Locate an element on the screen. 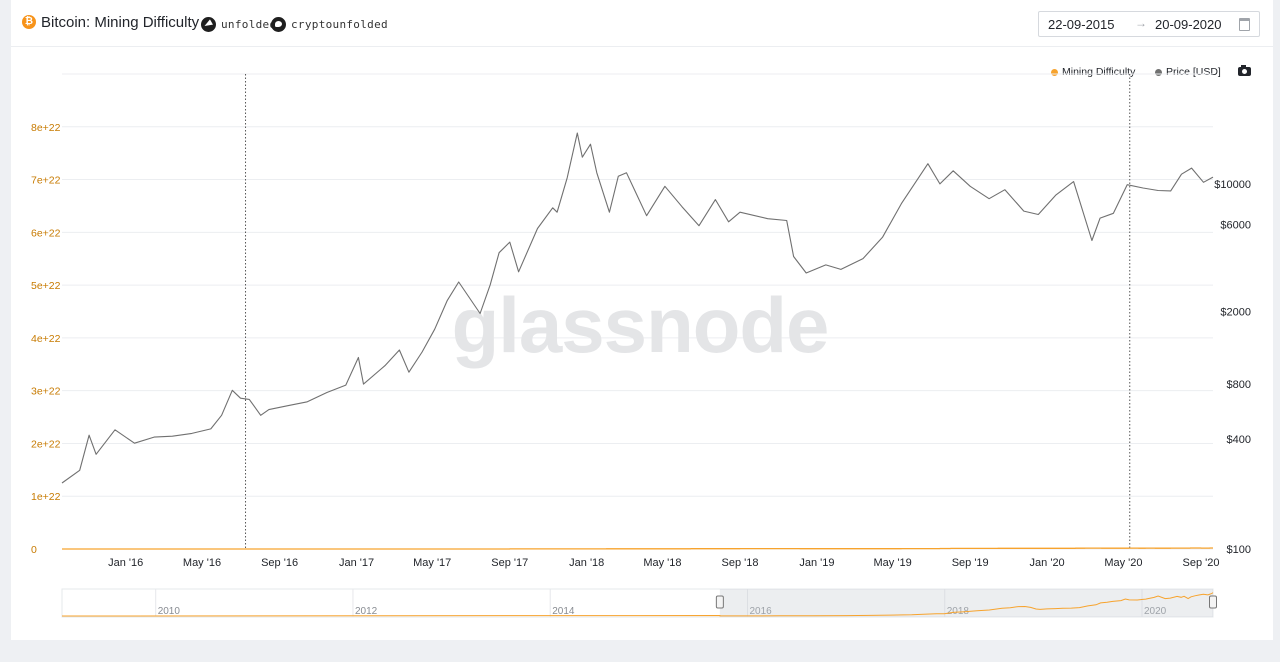  legend-label: Price [USD] is located at coordinates (1193, 72).